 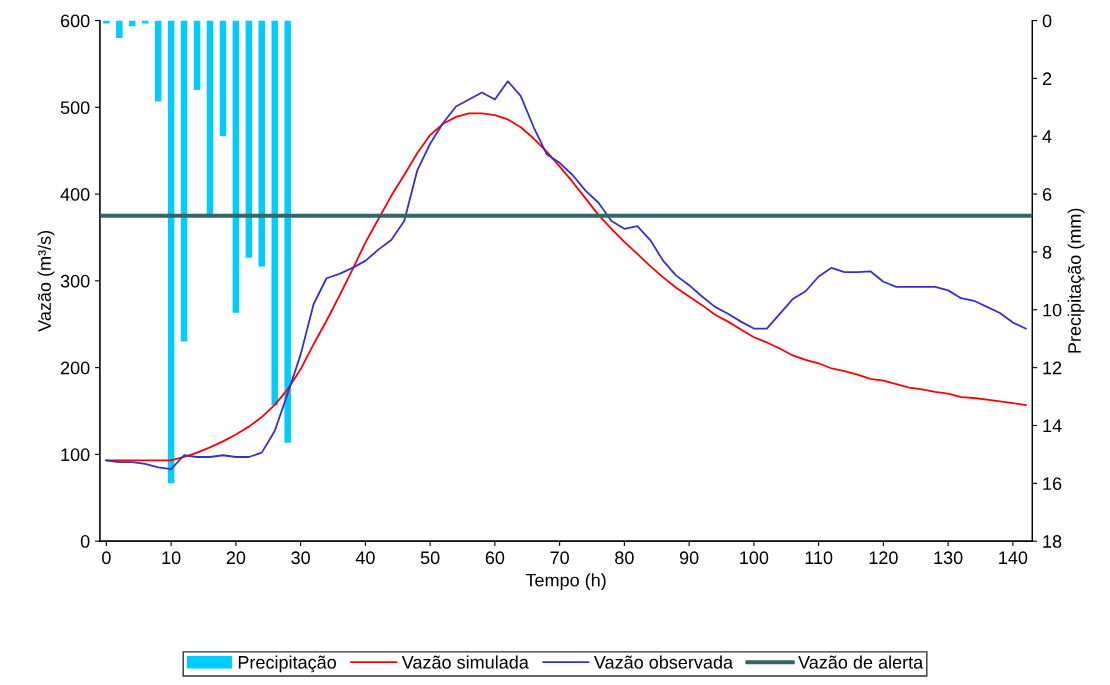 What do you see at coordinates (1013, 558) in the screenshot?
I see `x-tick-label: 140` at bounding box center [1013, 558].